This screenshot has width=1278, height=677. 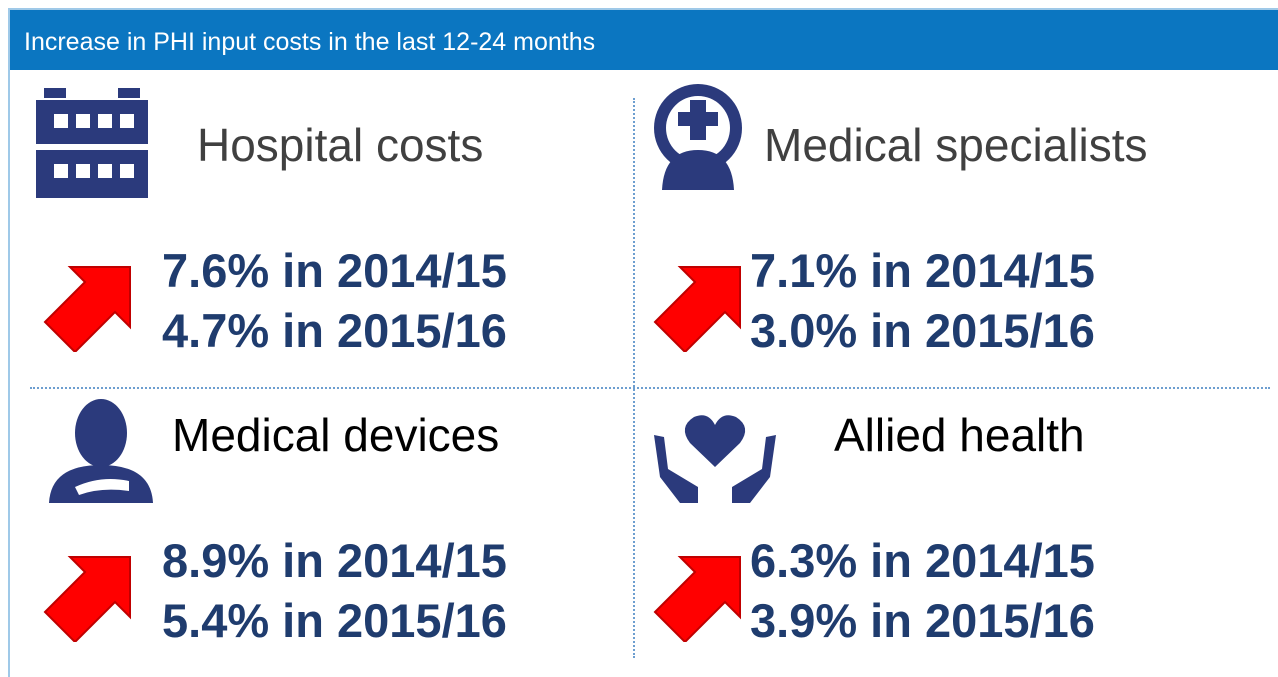 I want to click on value-line: 3.9% in 2015/16, so click(x=922, y=620).